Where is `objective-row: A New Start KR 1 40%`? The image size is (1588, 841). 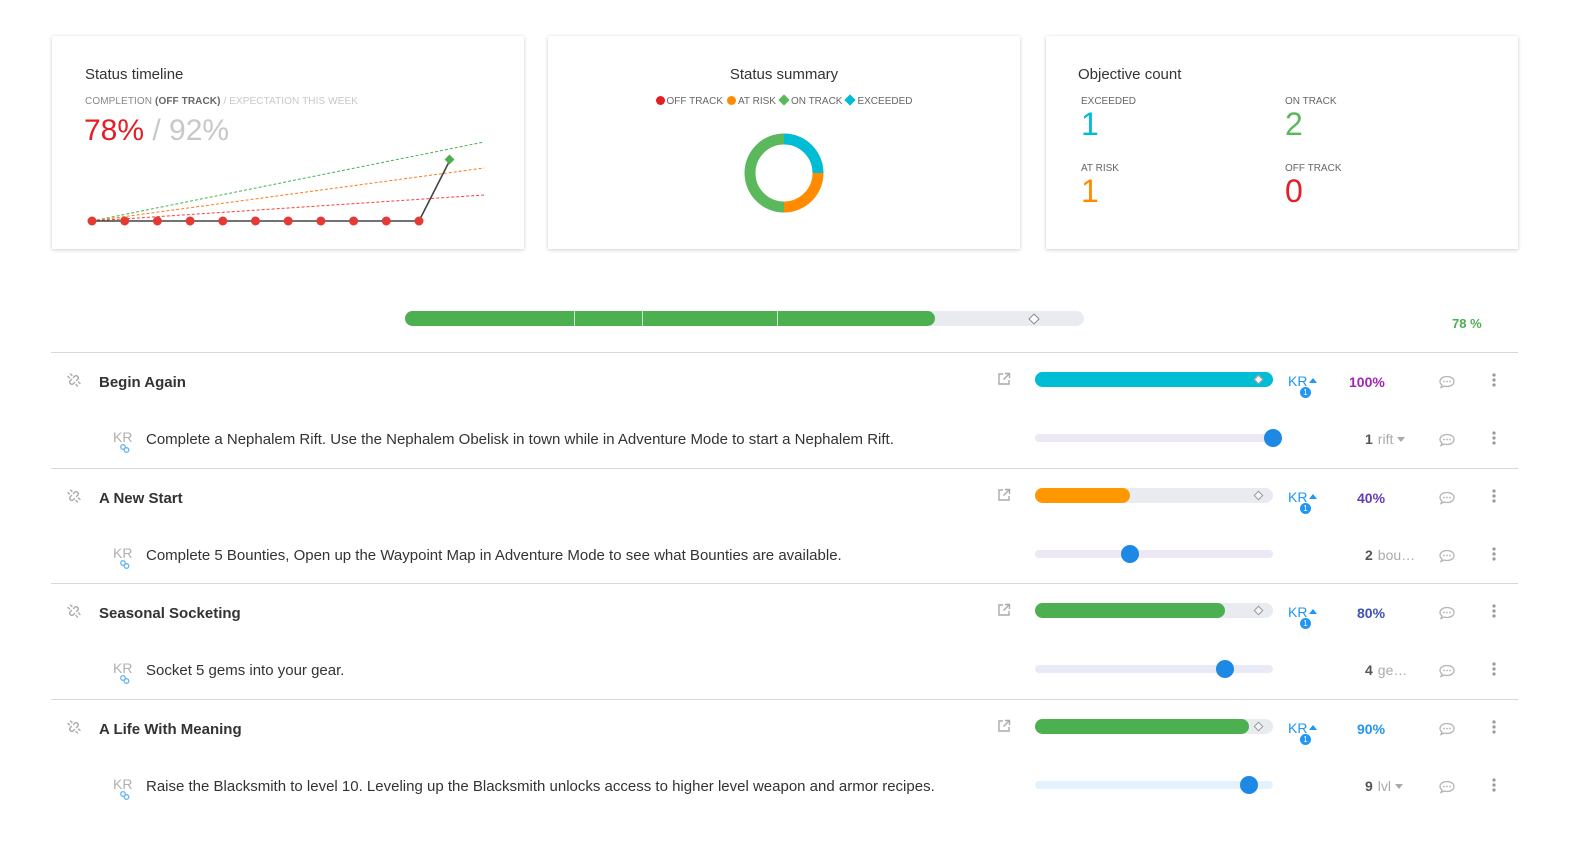 objective-row: A New Start KR 1 40% is located at coordinates (784, 510).